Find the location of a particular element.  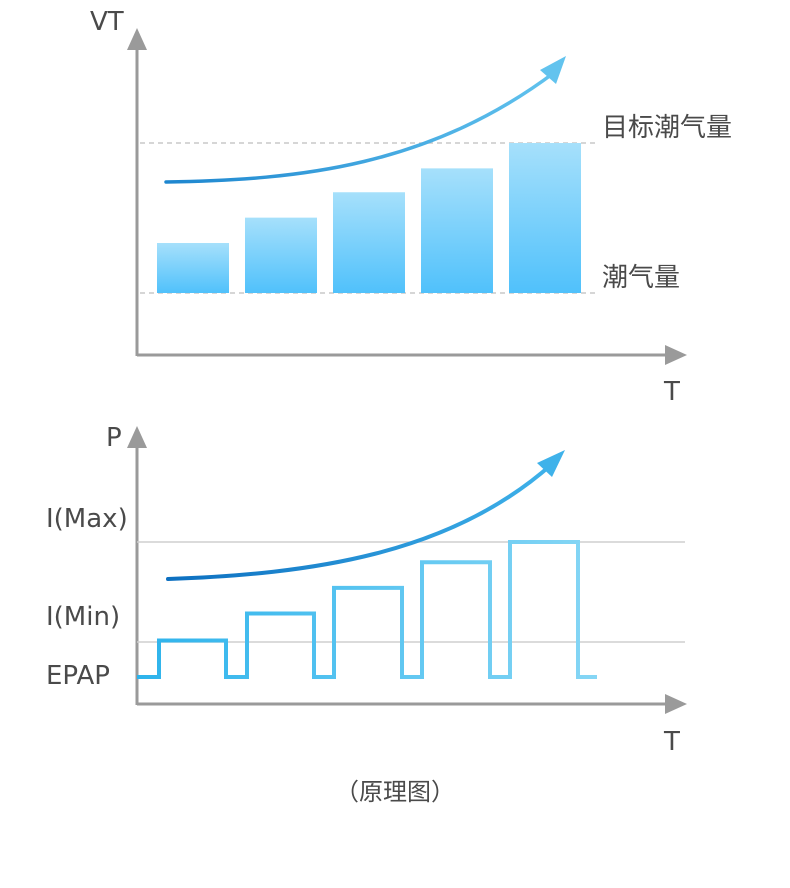

top-bars is located at coordinates (369, 218).